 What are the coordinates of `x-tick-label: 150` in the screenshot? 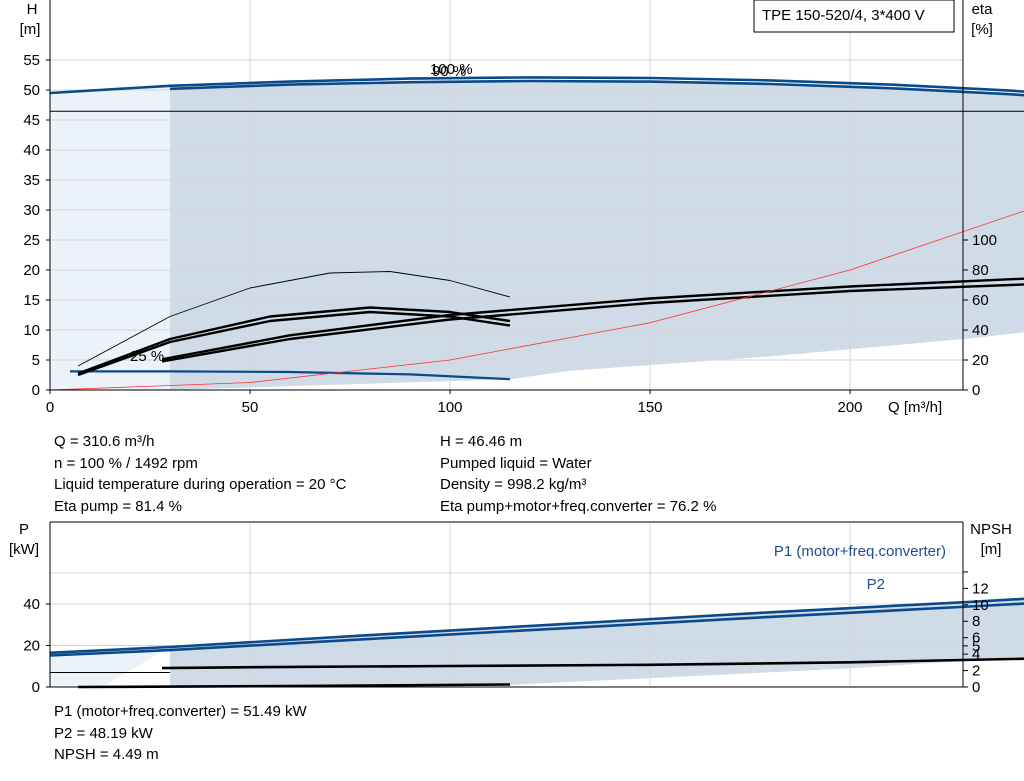 It's located at (649, 407).